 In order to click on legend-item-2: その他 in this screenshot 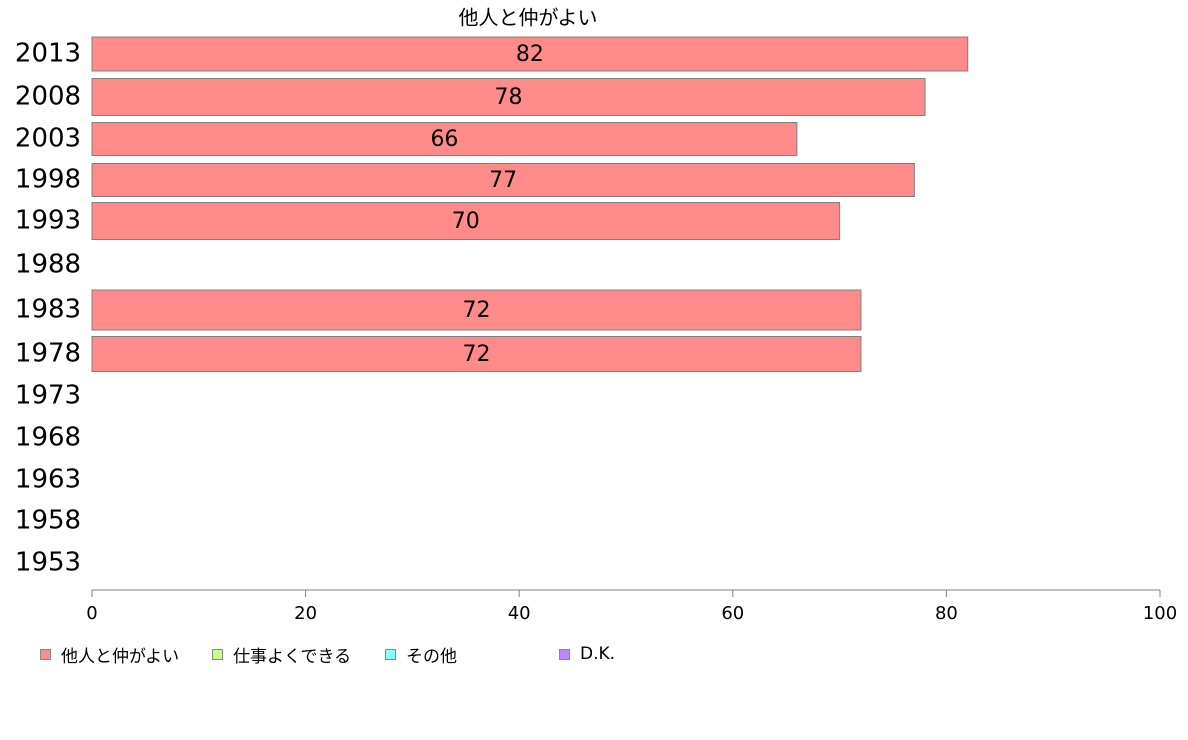, I will do `click(421, 654)`.